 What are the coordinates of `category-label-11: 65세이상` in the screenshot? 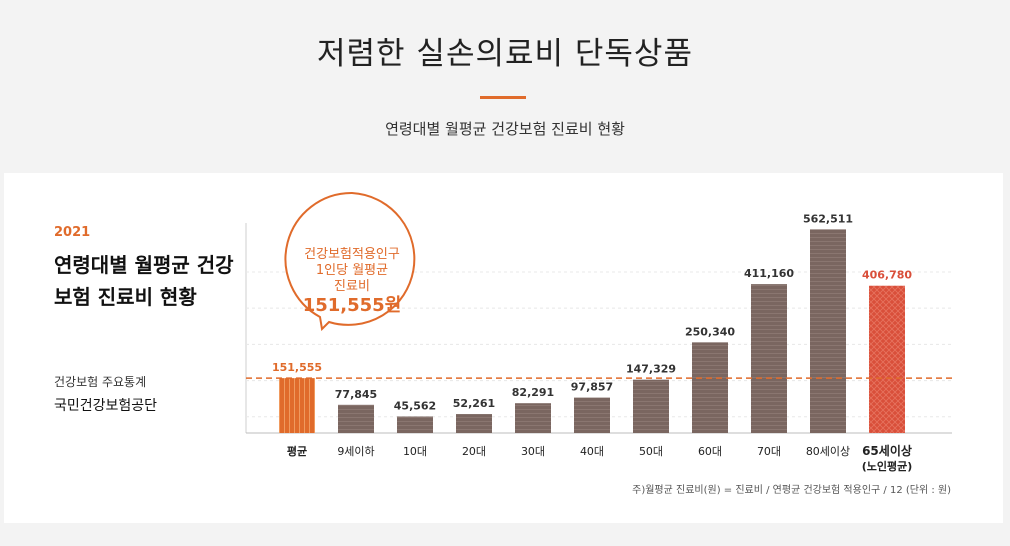 It's located at (887, 450).